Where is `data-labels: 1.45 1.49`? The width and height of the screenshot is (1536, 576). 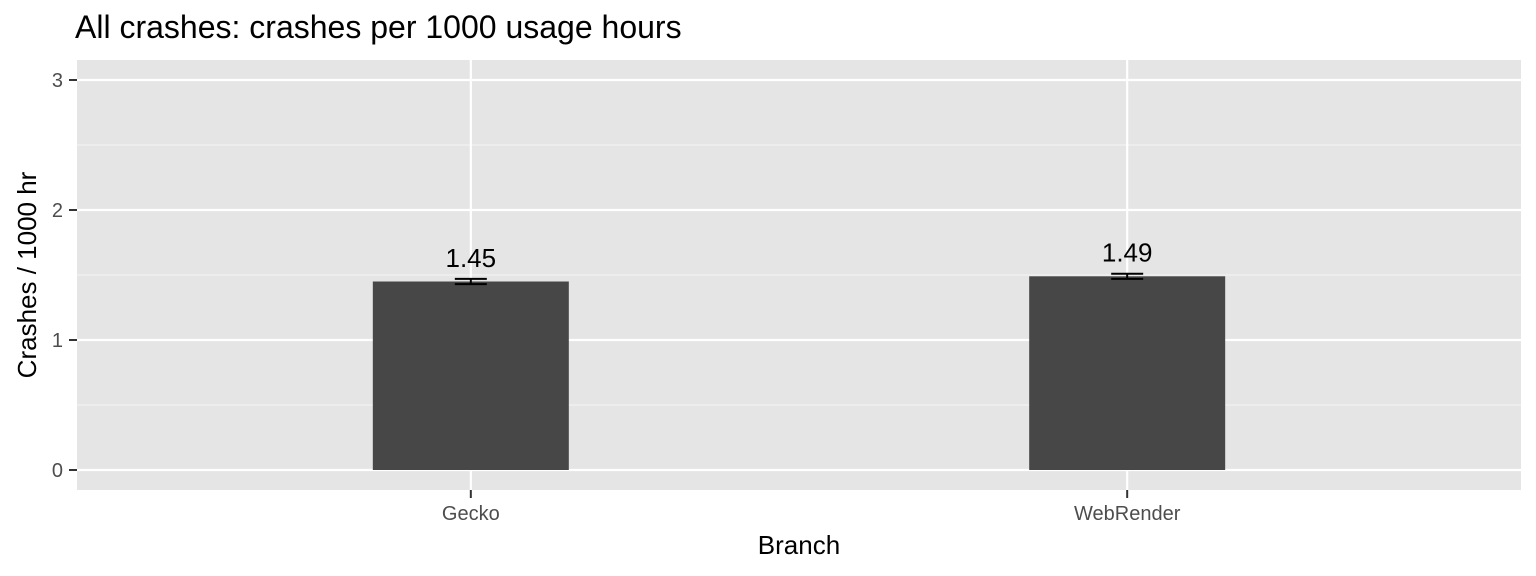
data-labels: 1.45 1.49 is located at coordinates (799, 255).